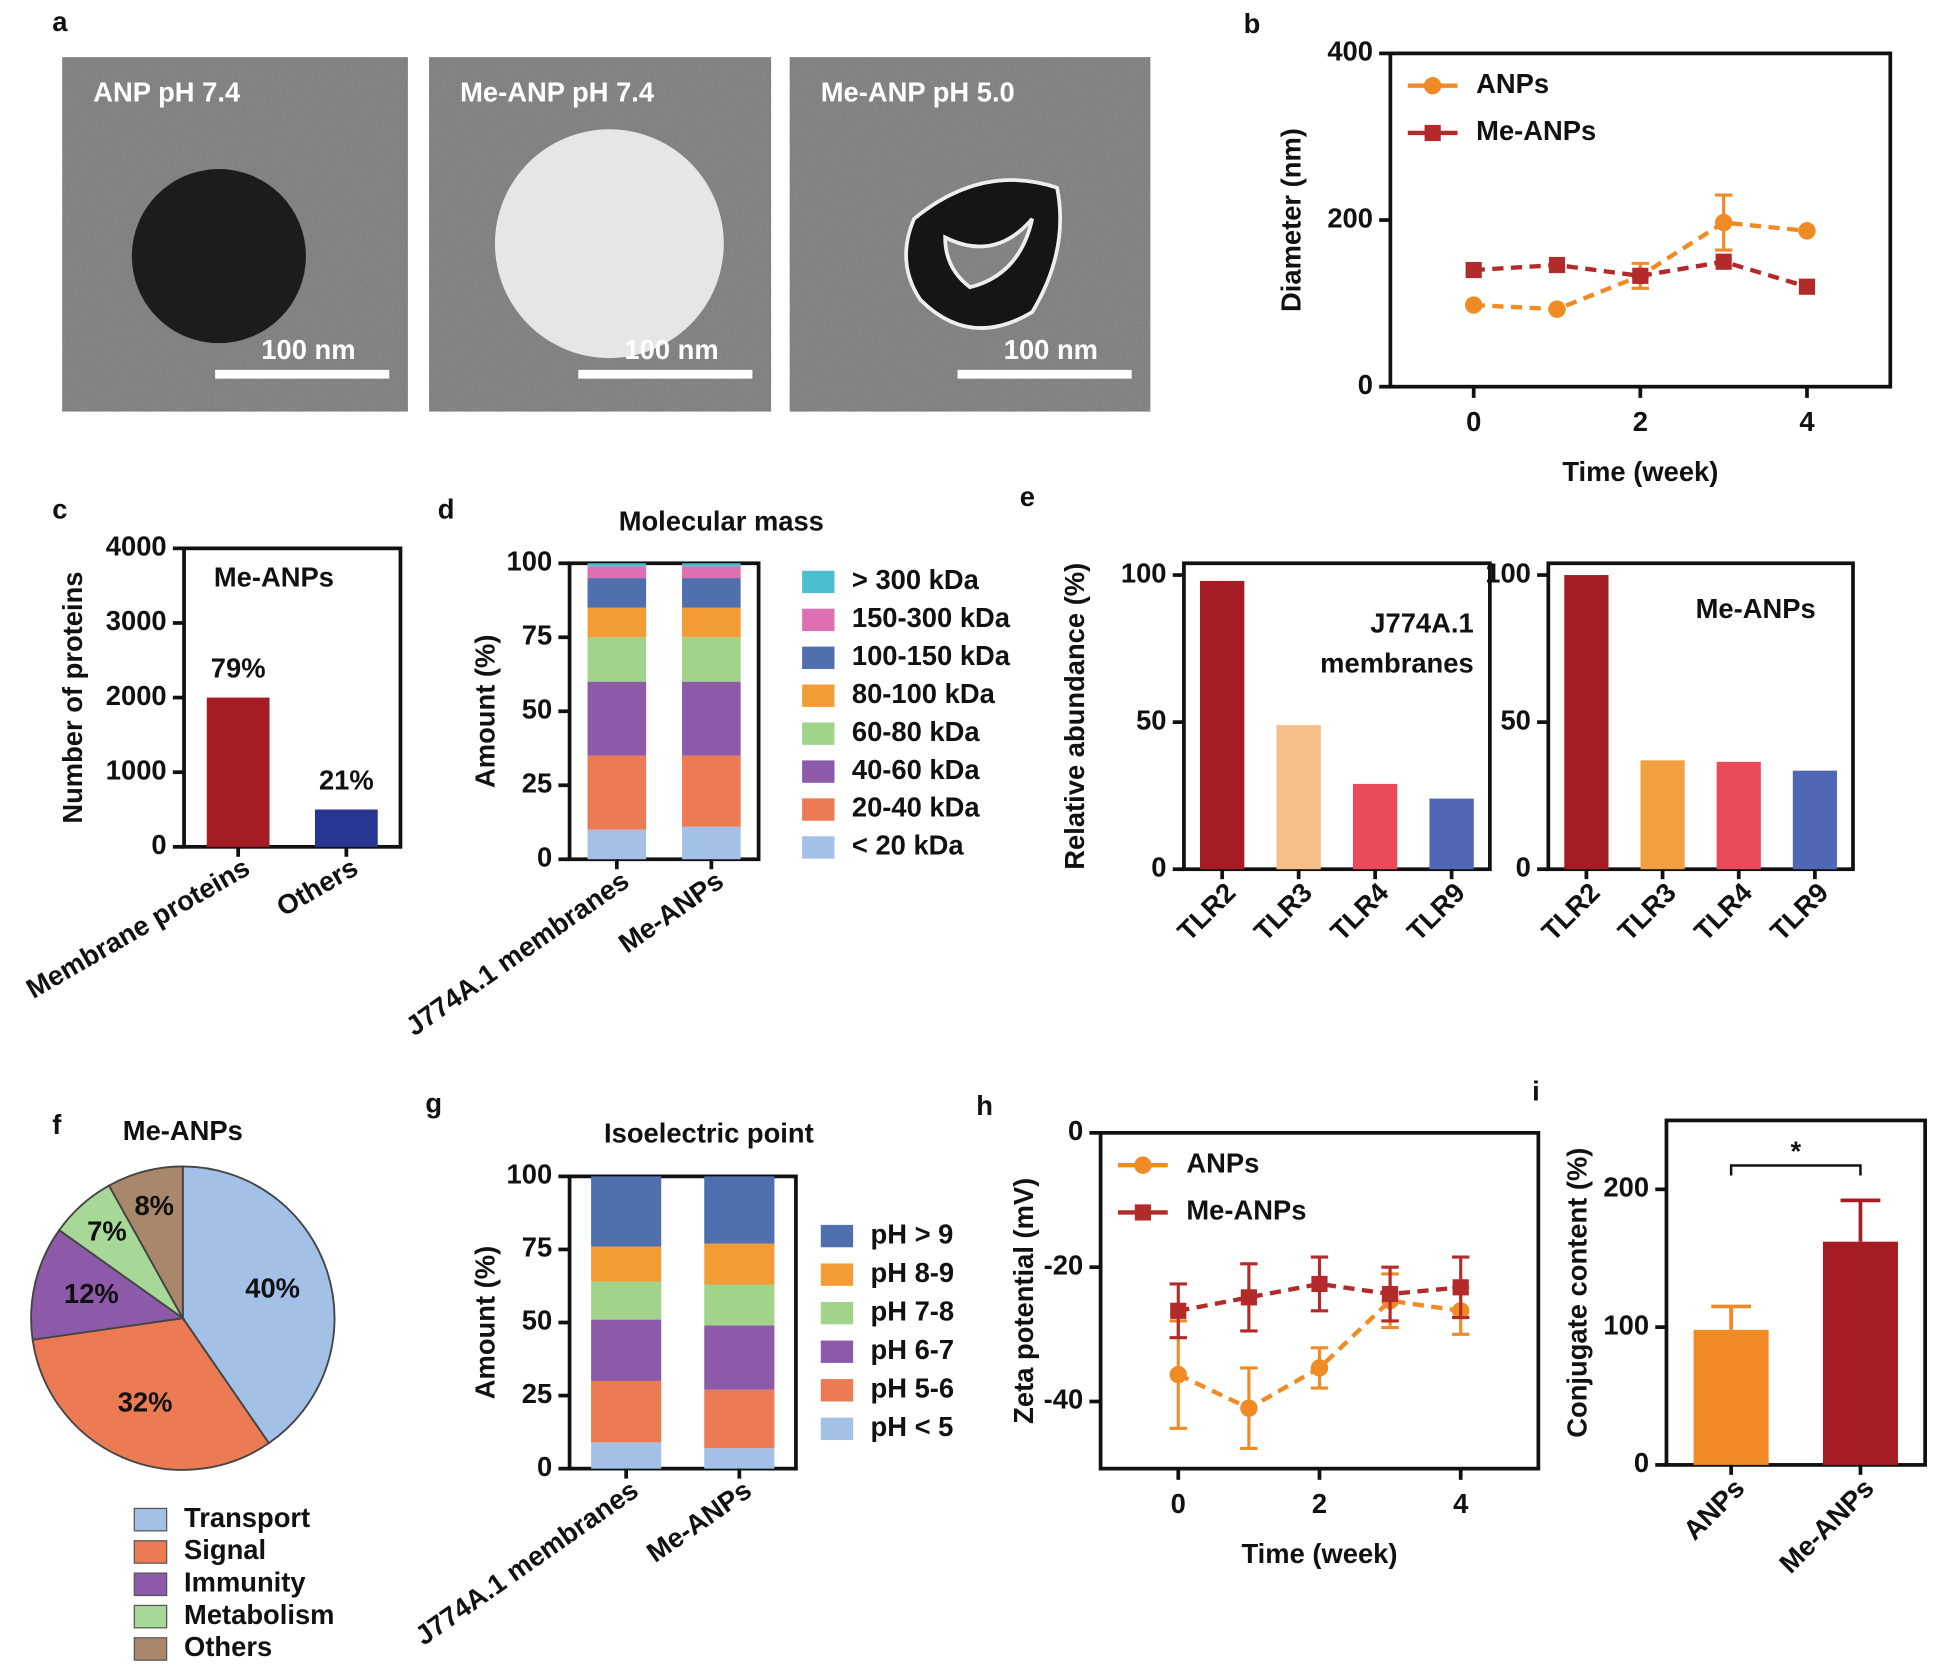 The image size is (1950, 1675). I want to click on legend-label: < 20 kDa, so click(908, 845).